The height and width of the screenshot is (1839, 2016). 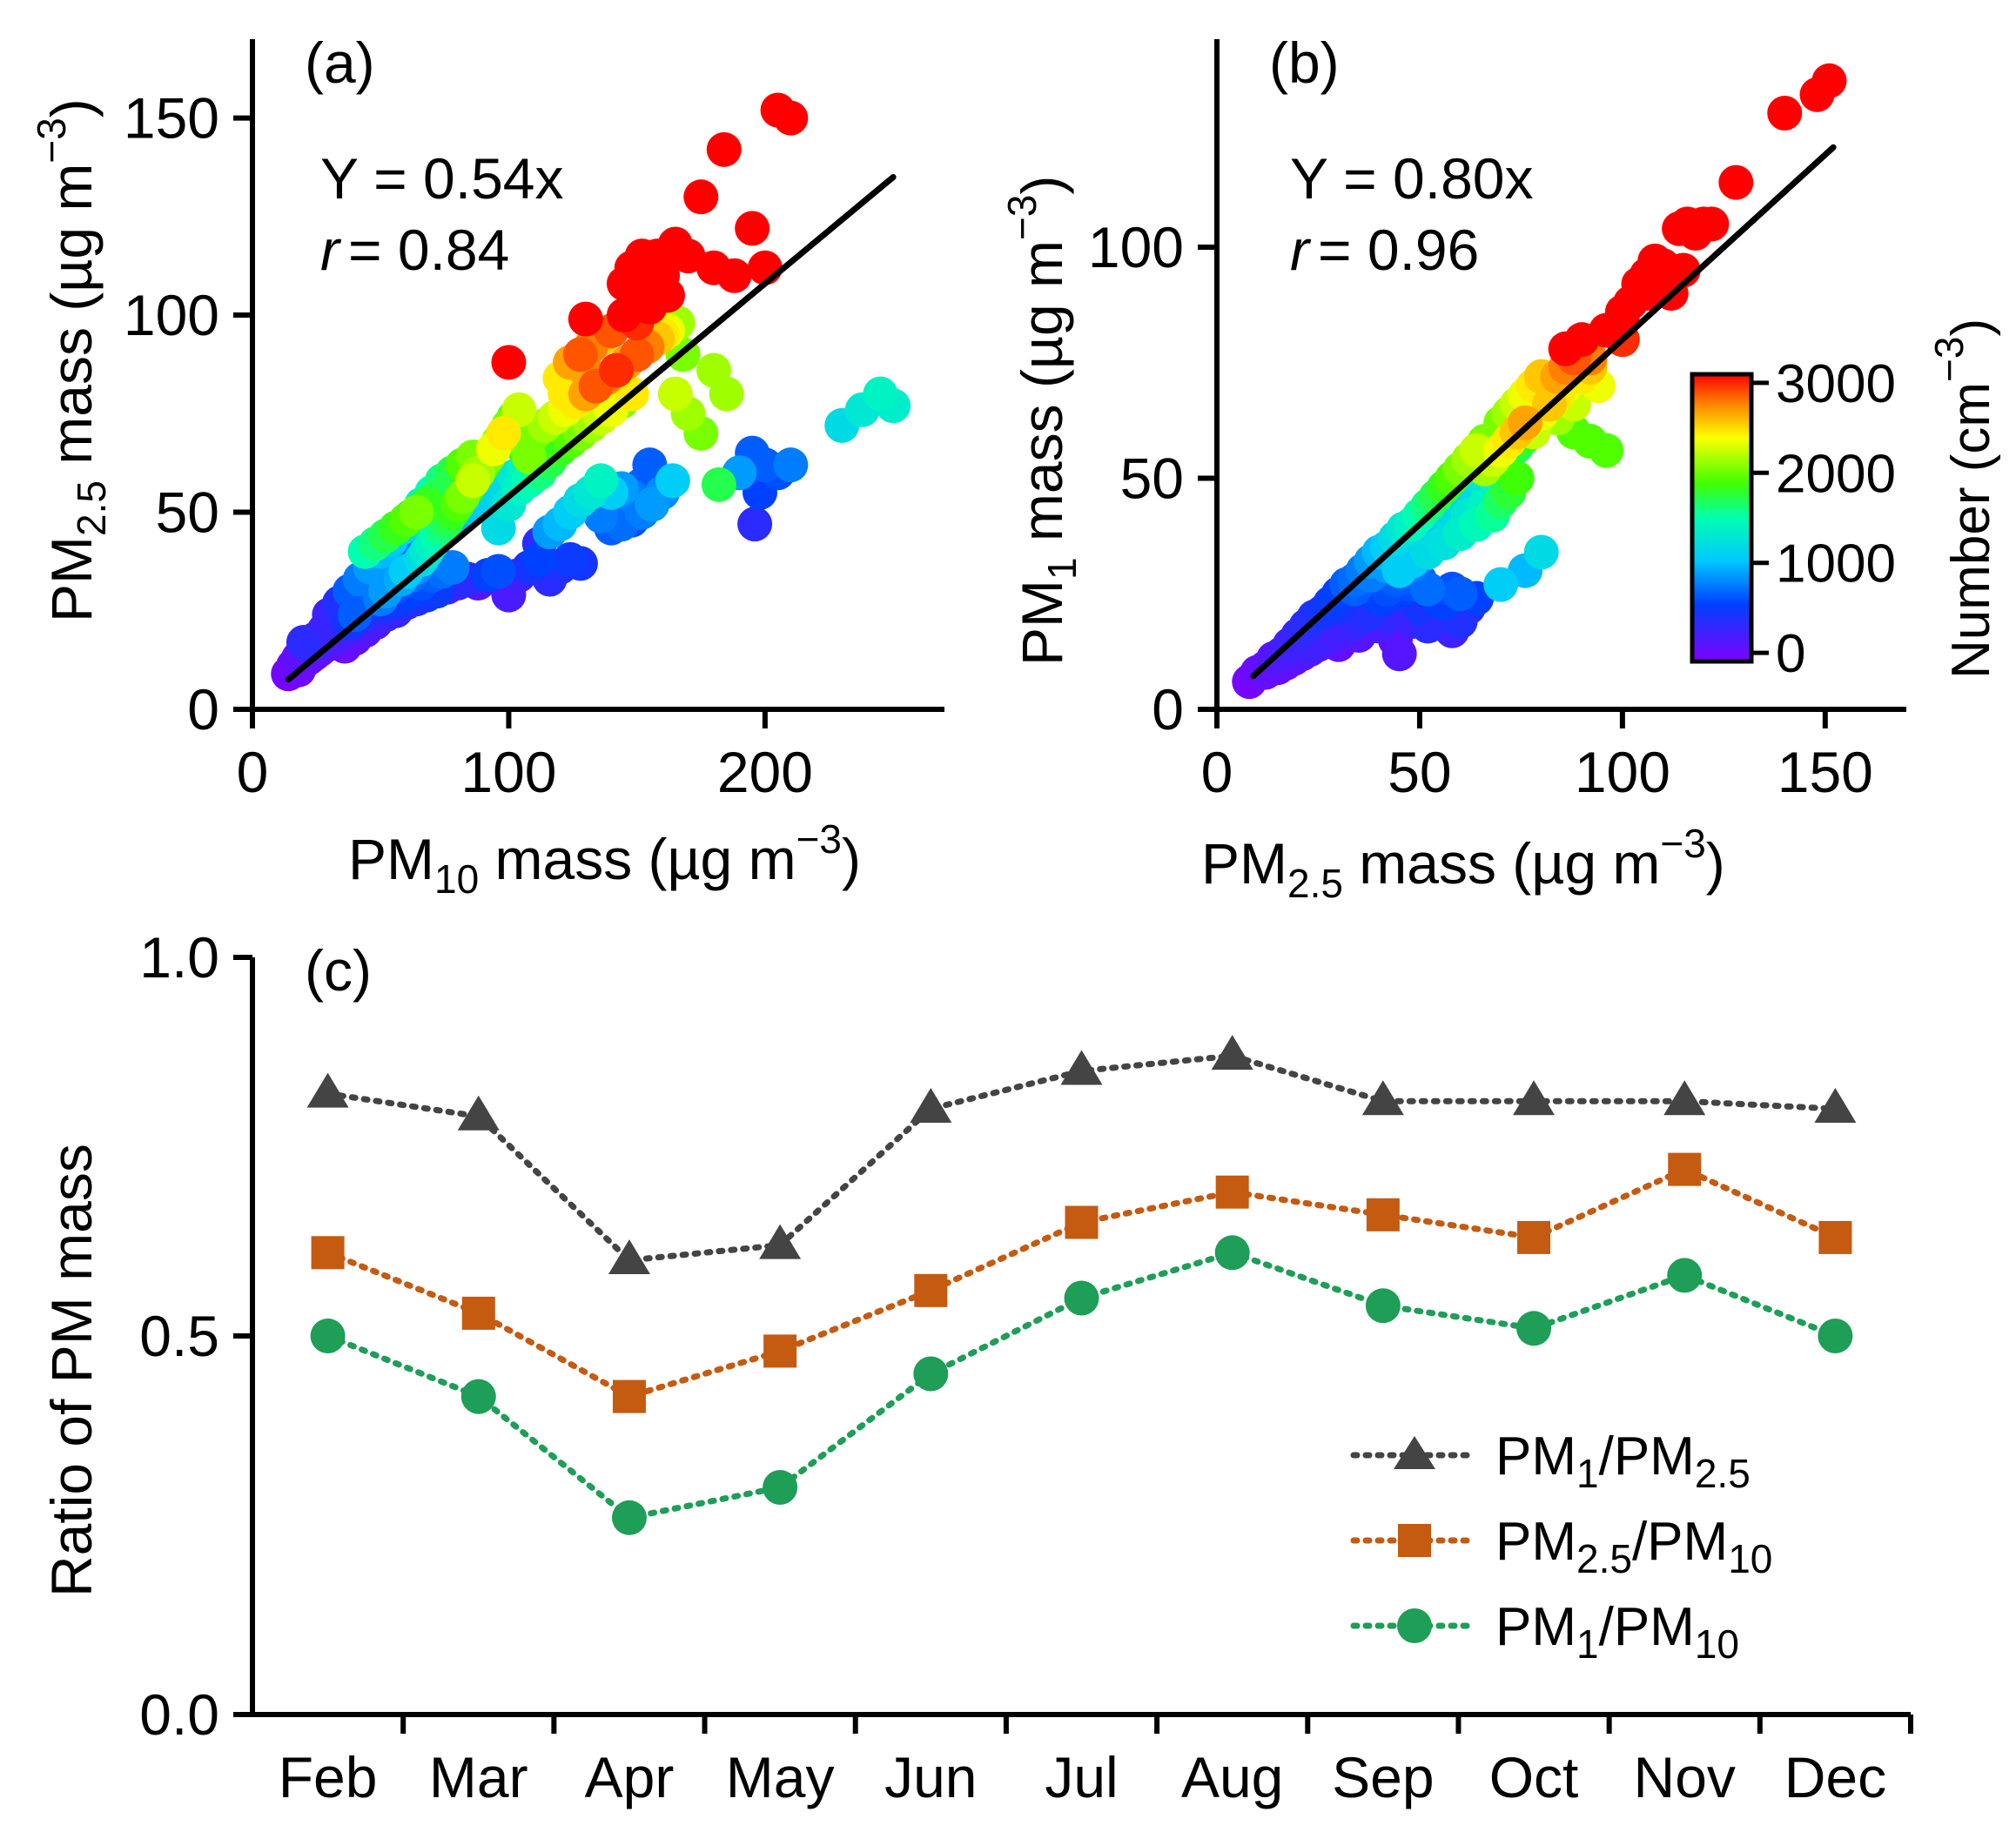 What do you see at coordinates (1081, 1154) in the screenshot?
I see `series-triangle` at bounding box center [1081, 1154].